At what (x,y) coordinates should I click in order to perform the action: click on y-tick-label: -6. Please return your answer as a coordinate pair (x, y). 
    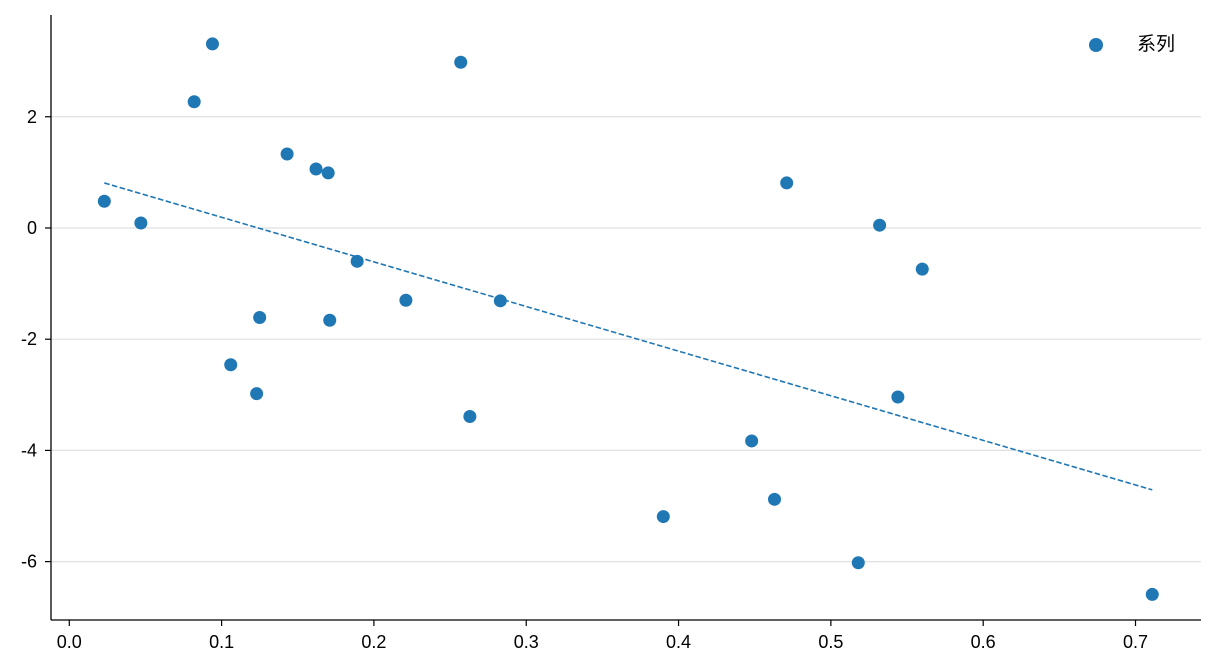
    Looking at the image, I should click on (29, 562).